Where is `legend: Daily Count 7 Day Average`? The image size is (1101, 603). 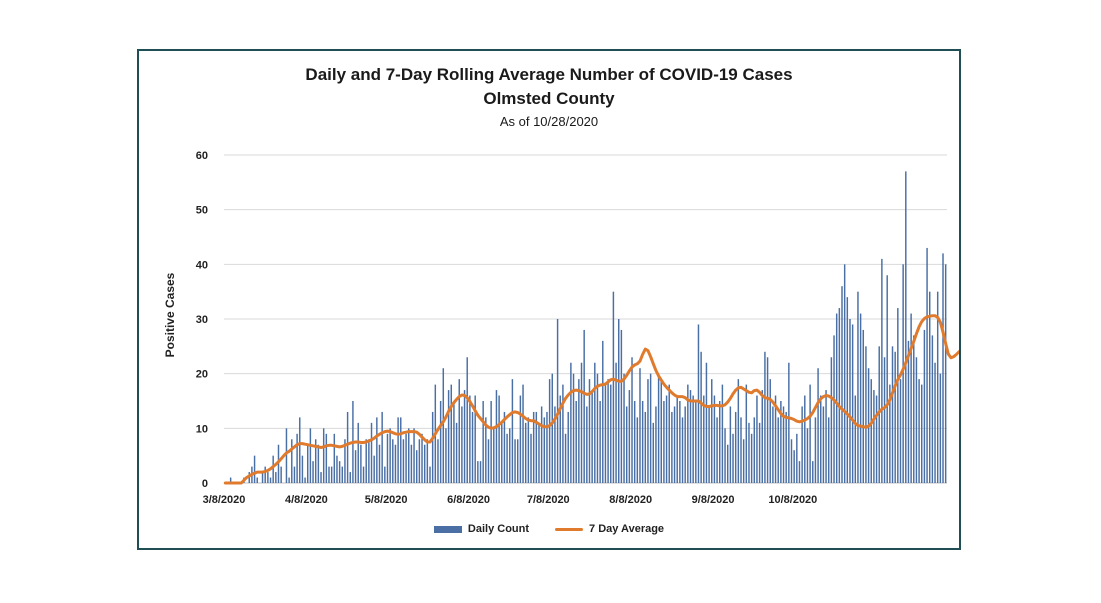 legend: Daily Count 7 Day Average is located at coordinates (549, 529).